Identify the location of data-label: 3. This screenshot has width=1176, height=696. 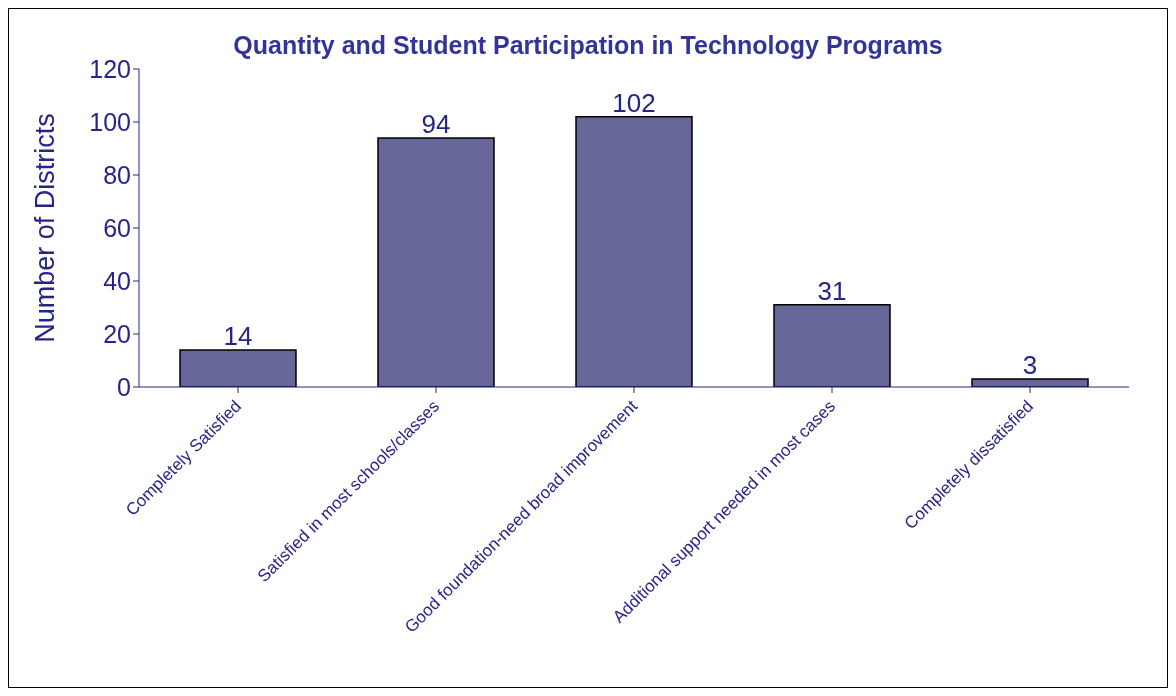
(1030, 365).